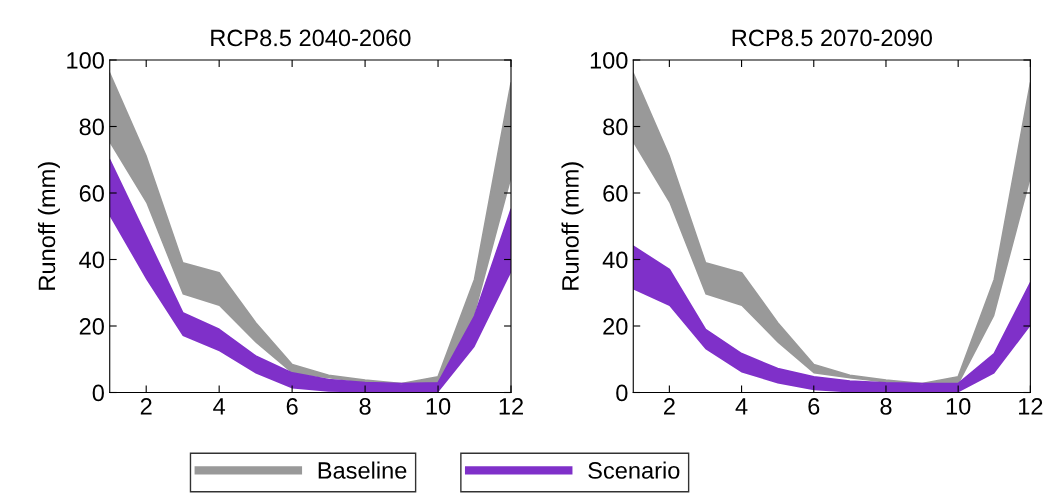 This screenshot has height=500, width=1045. I want to click on legend-label: Scenario, so click(634, 470).